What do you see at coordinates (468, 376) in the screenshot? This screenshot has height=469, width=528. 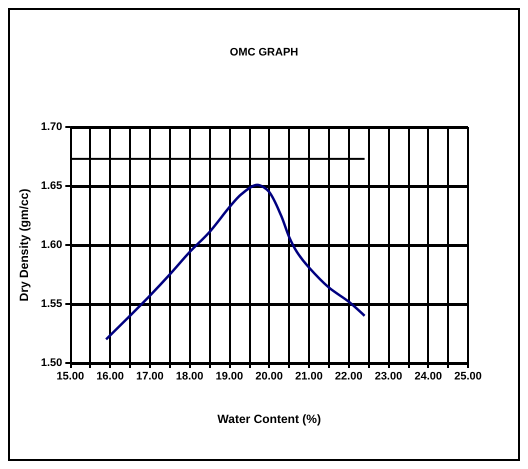 I see `x-tick-label: 25.00` at bounding box center [468, 376].